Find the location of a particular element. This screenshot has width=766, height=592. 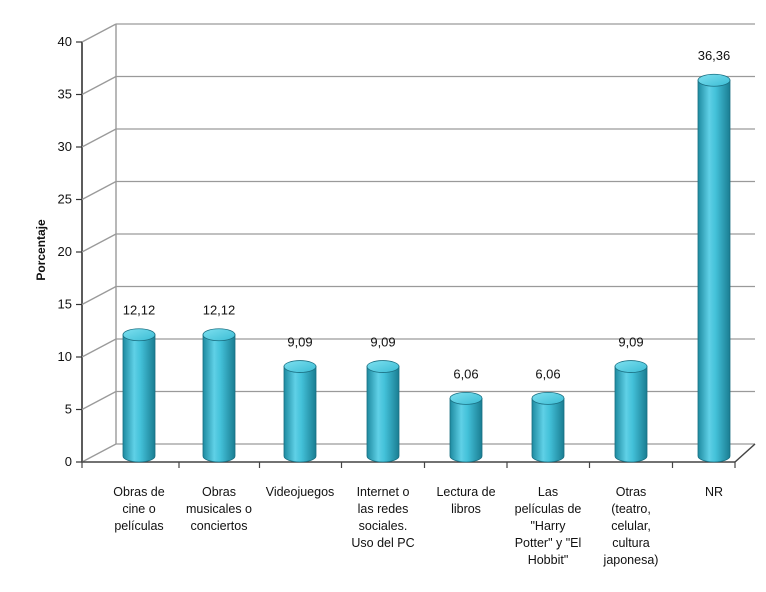

category-label: Las is located at coordinates (548, 492).